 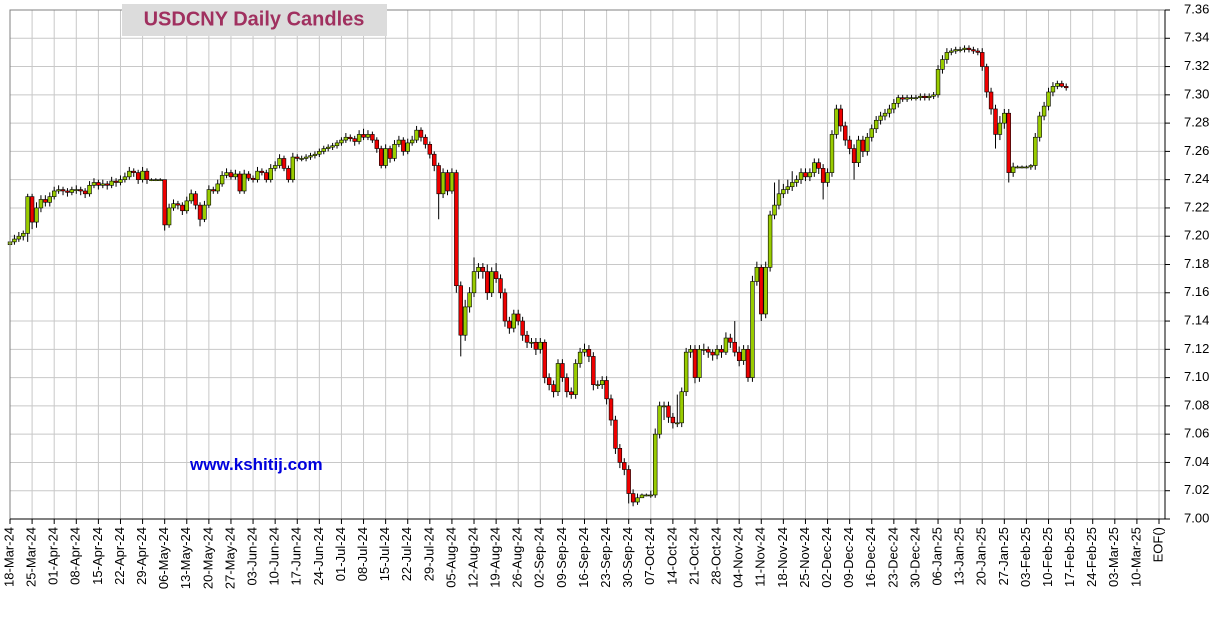 I want to click on x-tick-label: 14-Oct-24, so click(x=671, y=556).